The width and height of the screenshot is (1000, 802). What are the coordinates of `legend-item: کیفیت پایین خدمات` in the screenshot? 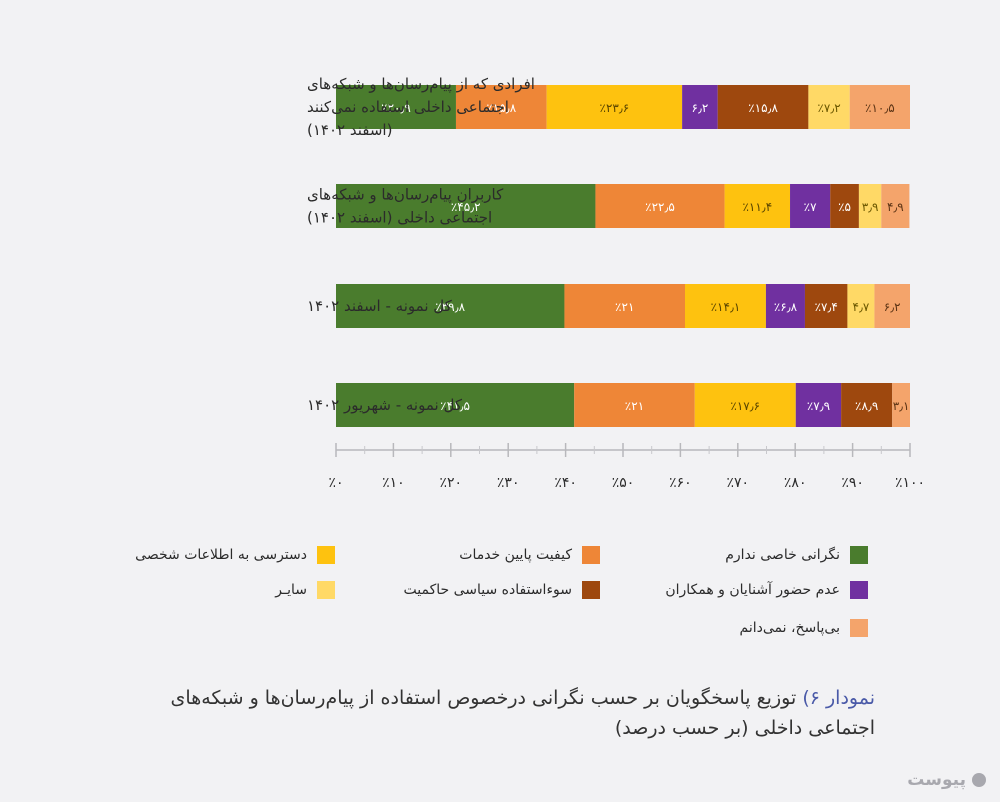 It's located at (529, 555).